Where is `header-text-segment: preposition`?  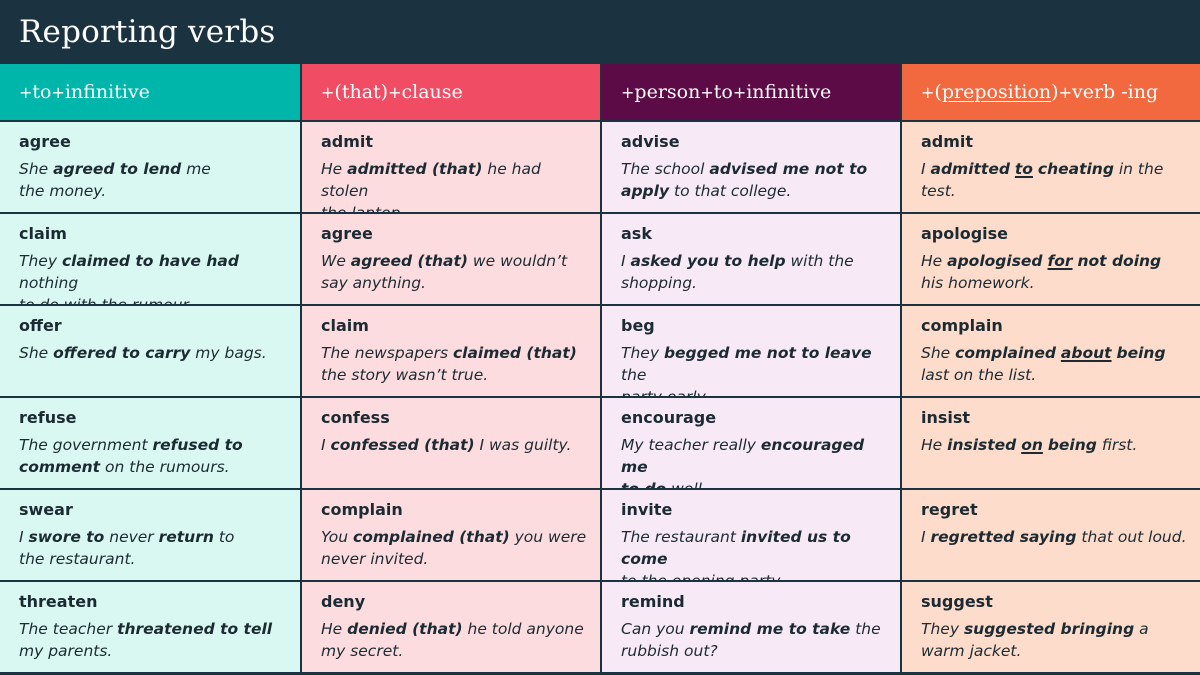 header-text-segment: preposition is located at coordinates (996, 92).